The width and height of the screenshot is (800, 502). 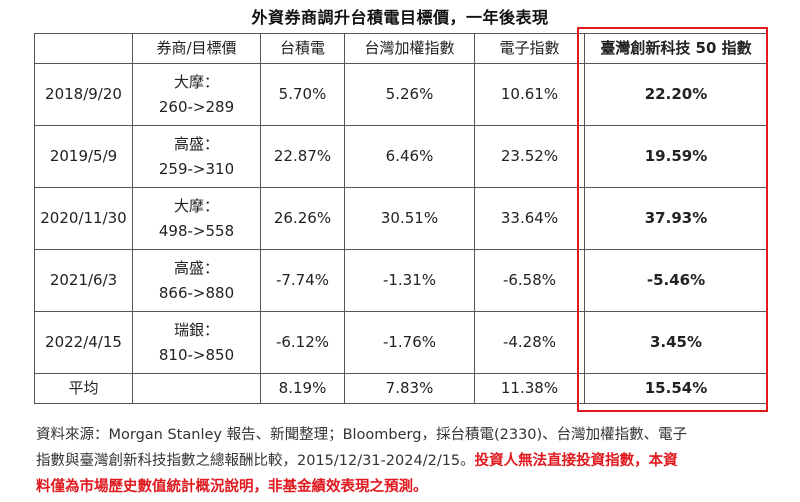 What do you see at coordinates (83, 342) in the screenshot?
I see `date-cell: 2022/4/15` at bounding box center [83, 342].